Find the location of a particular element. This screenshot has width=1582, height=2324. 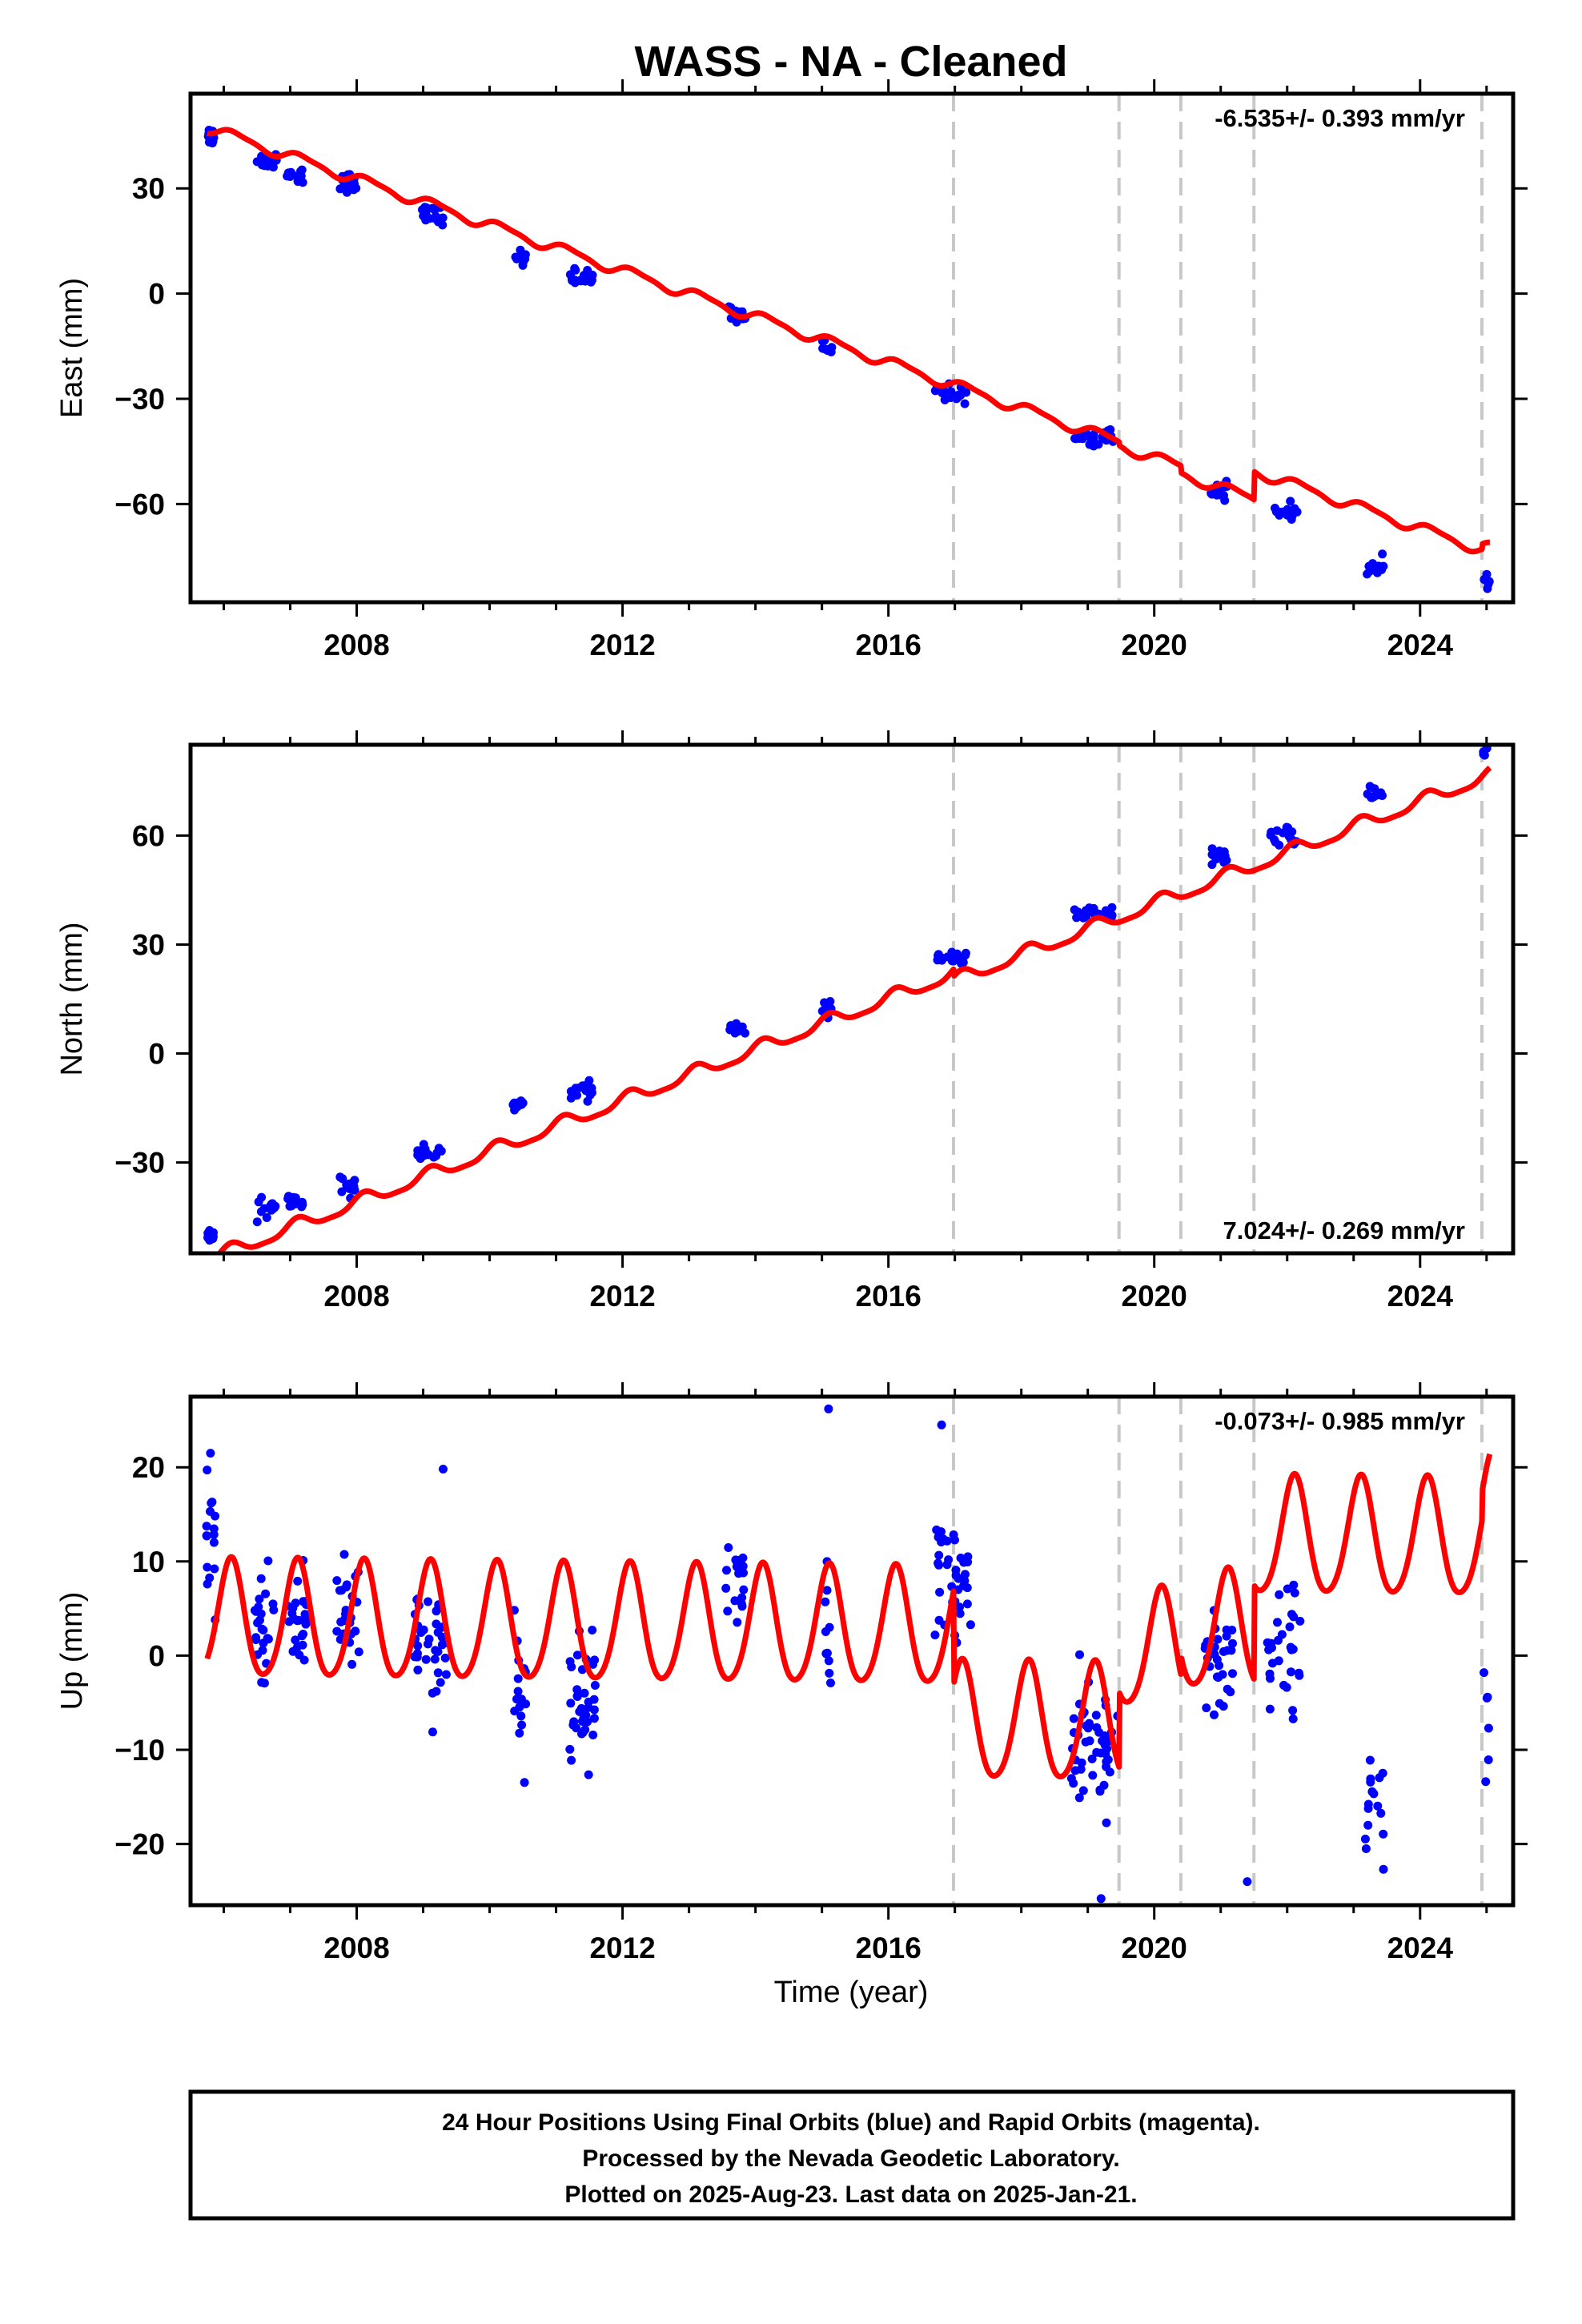

north-y-tick-label-0: −30 is located at coordinates (139, 1163).